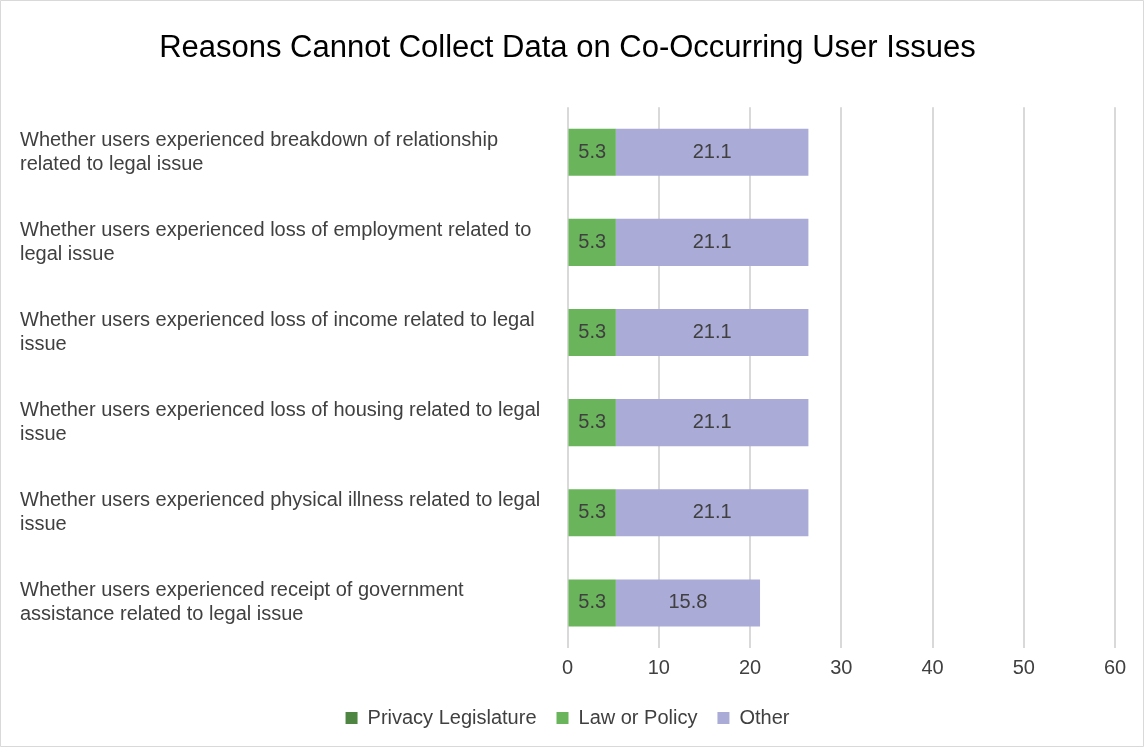 This screenshot has height=748, width=1145. Describe the element at coordinates (764, 716) in the screenshot. I see `legend-label: Other` at that location.